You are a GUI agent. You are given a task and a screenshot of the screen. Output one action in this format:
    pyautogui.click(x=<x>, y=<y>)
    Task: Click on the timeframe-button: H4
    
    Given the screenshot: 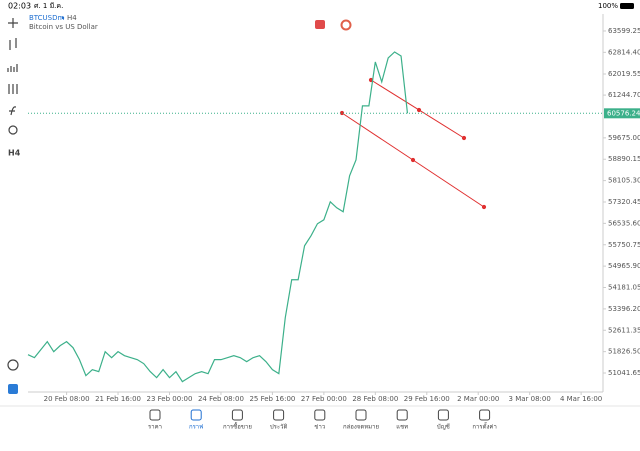 What is the action you would take?
    pyautogui.click(x=14, y=153)
    